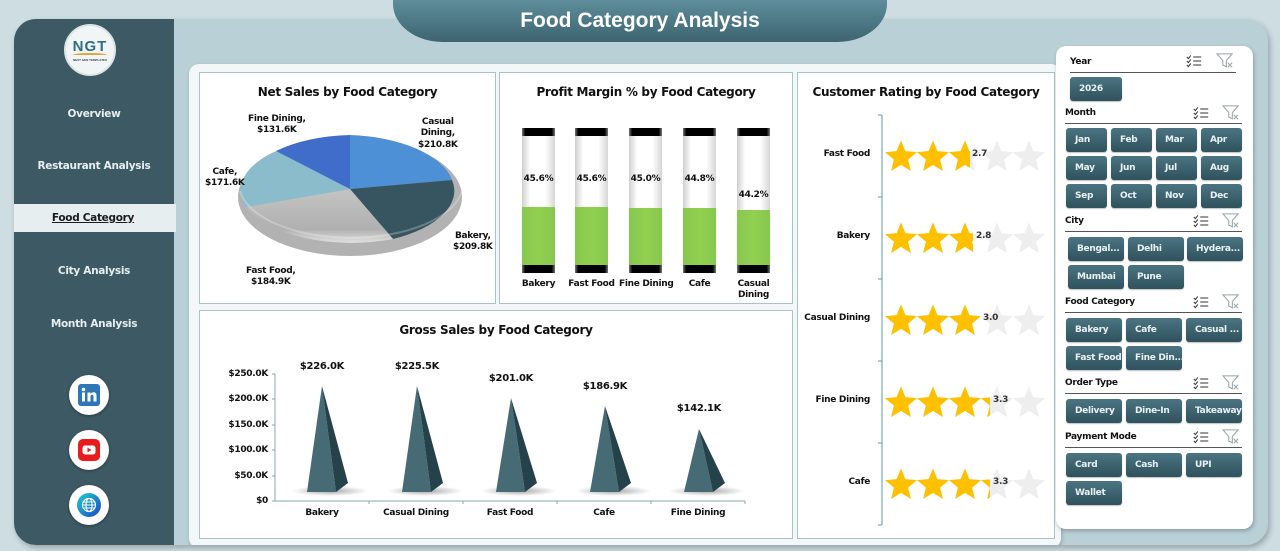  I want to click on filter-chip-month-feb: Feb, so click(1131, 140).